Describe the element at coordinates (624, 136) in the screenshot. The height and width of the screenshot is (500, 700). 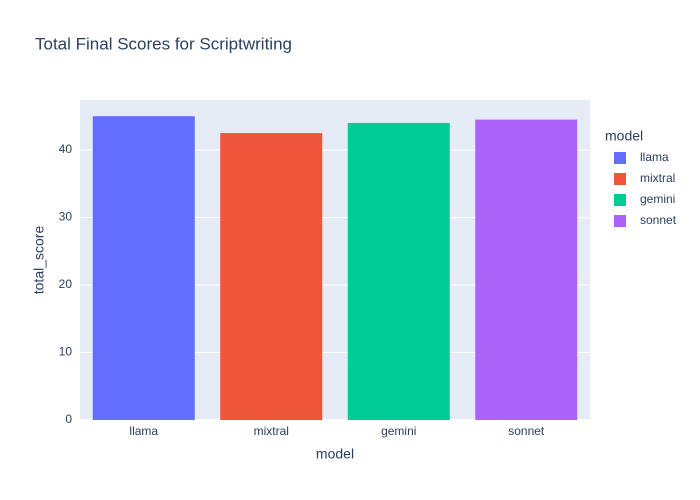
I see `legend-title: model` at that location.